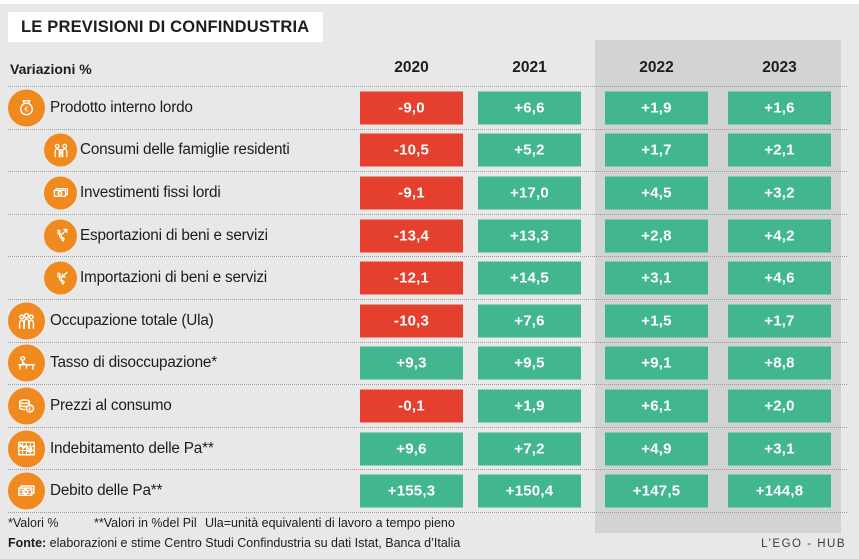 This screenshot has width=859, height=559. I want to click on value-cell: -13,4, so click(411, 236).